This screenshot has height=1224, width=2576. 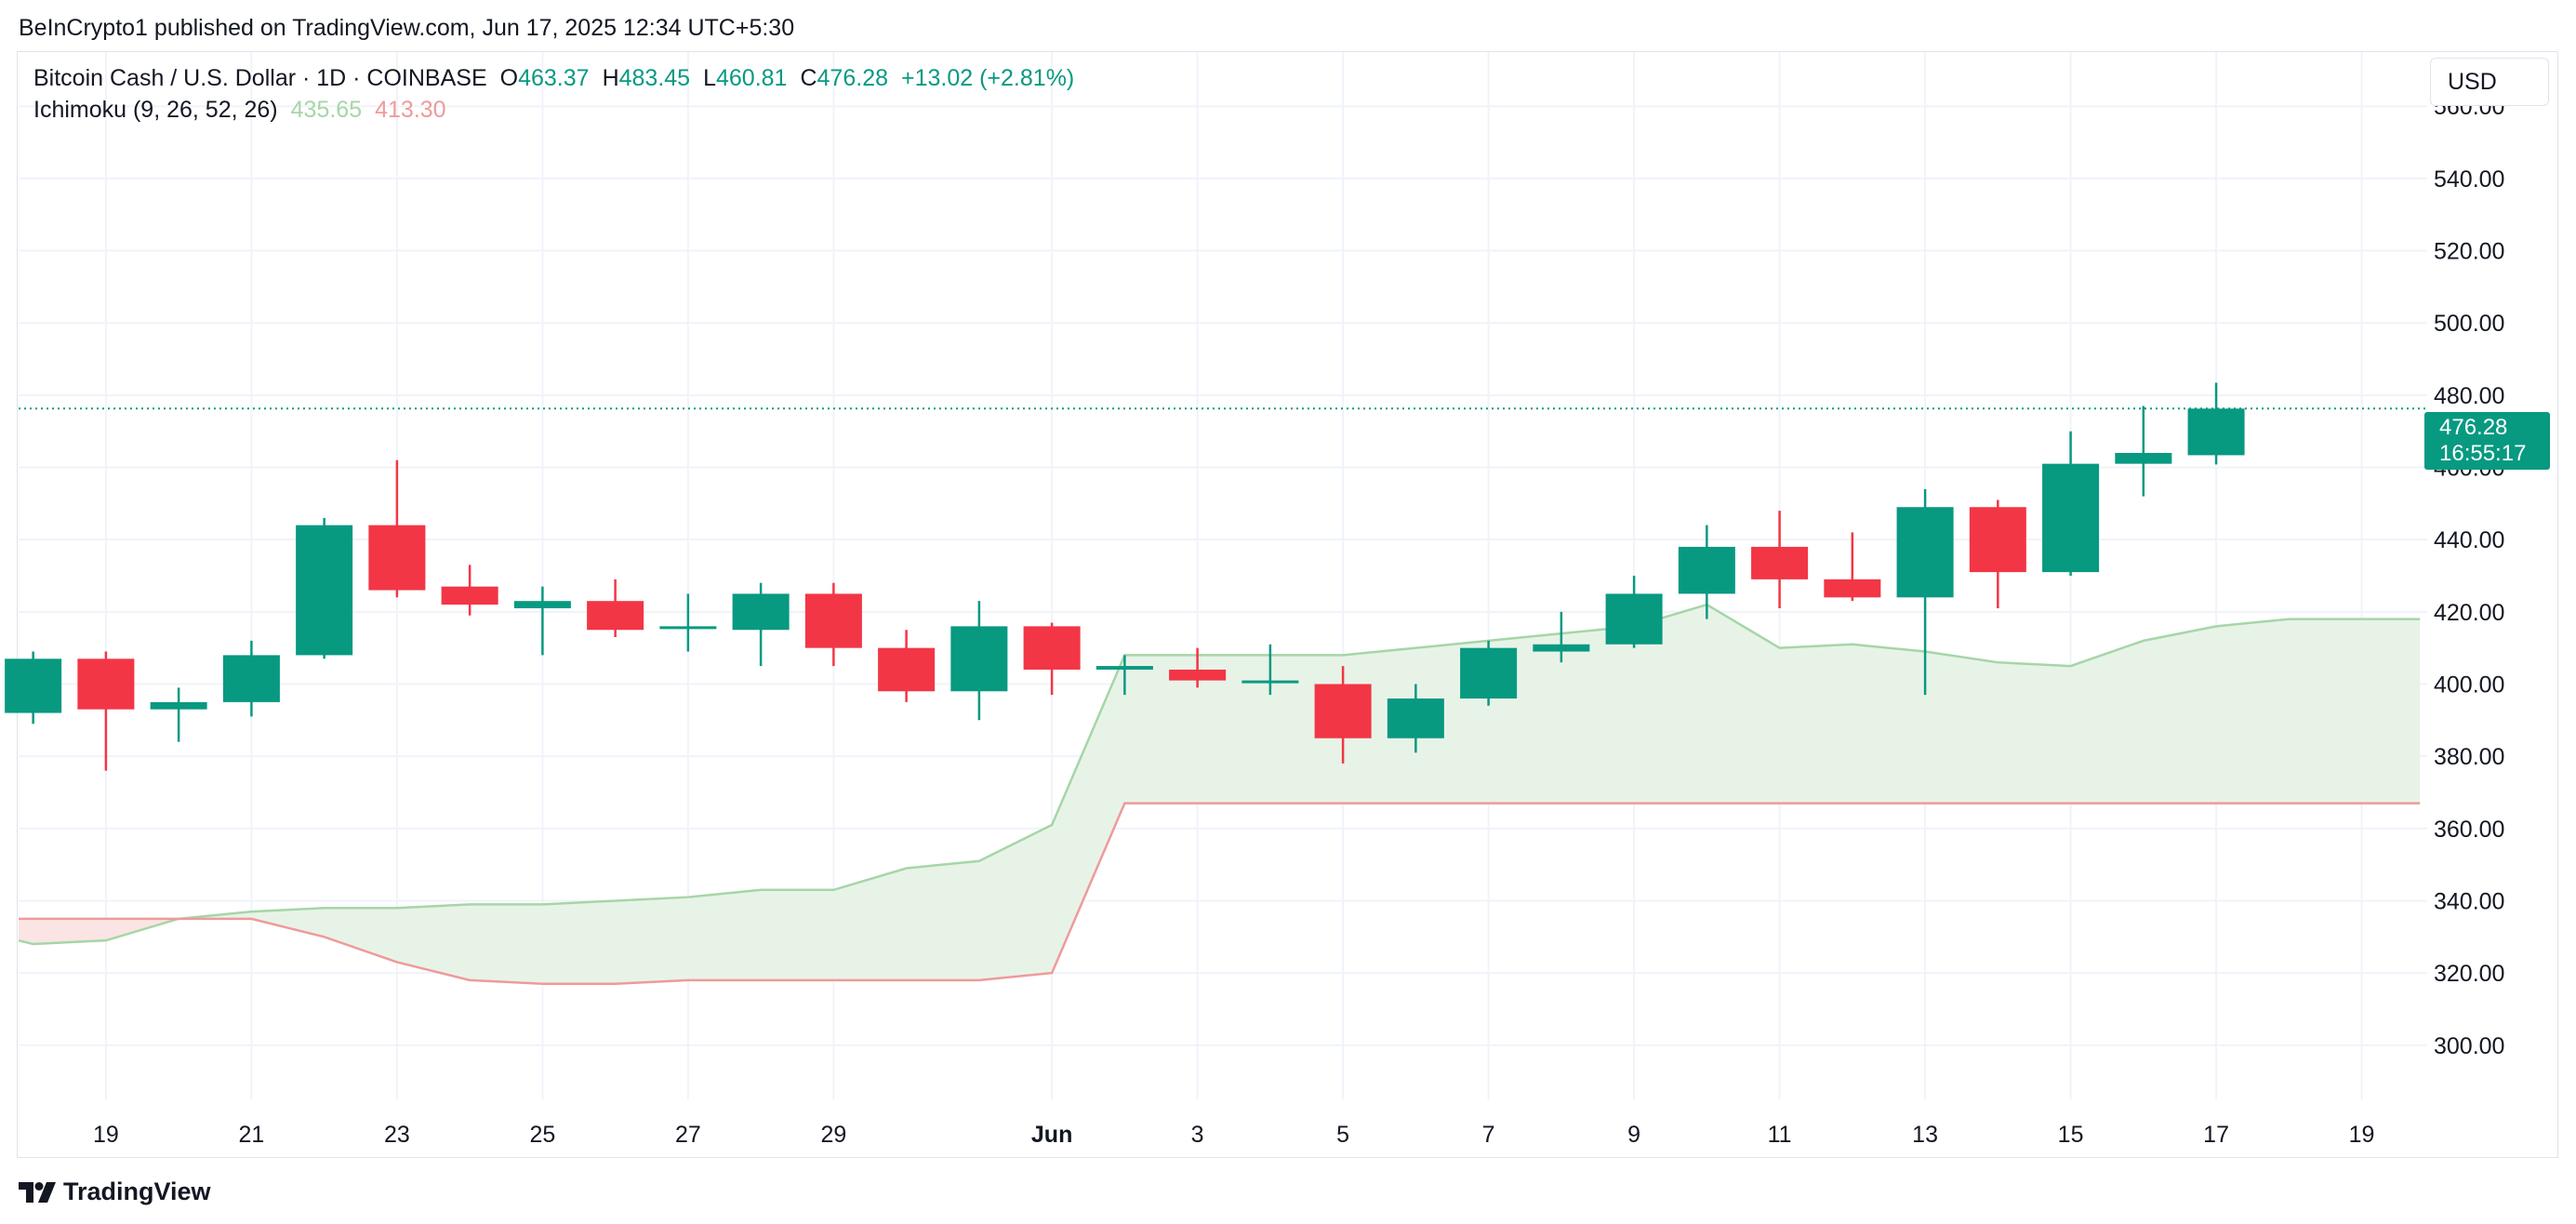 What do you see at coordinates (852, 78) in the screenshot?
I see `close-value: 476.28` at bounding box center [852, 78].